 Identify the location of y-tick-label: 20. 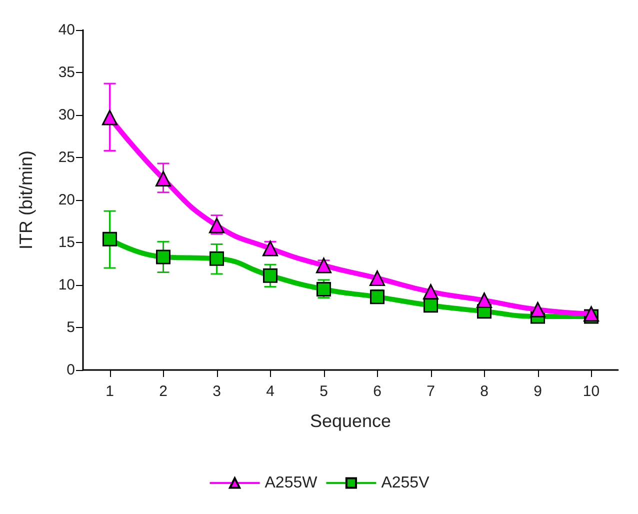
(66, 200).